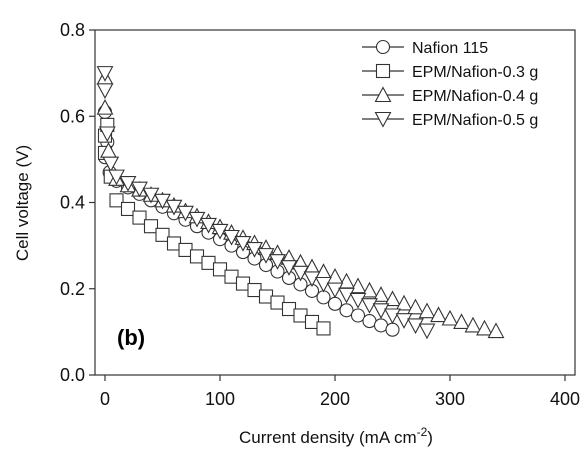 This screenshot has width=585, height=451. I want to click on legend-label: EPM/Nafion-0.5 g, so click(475, 120).